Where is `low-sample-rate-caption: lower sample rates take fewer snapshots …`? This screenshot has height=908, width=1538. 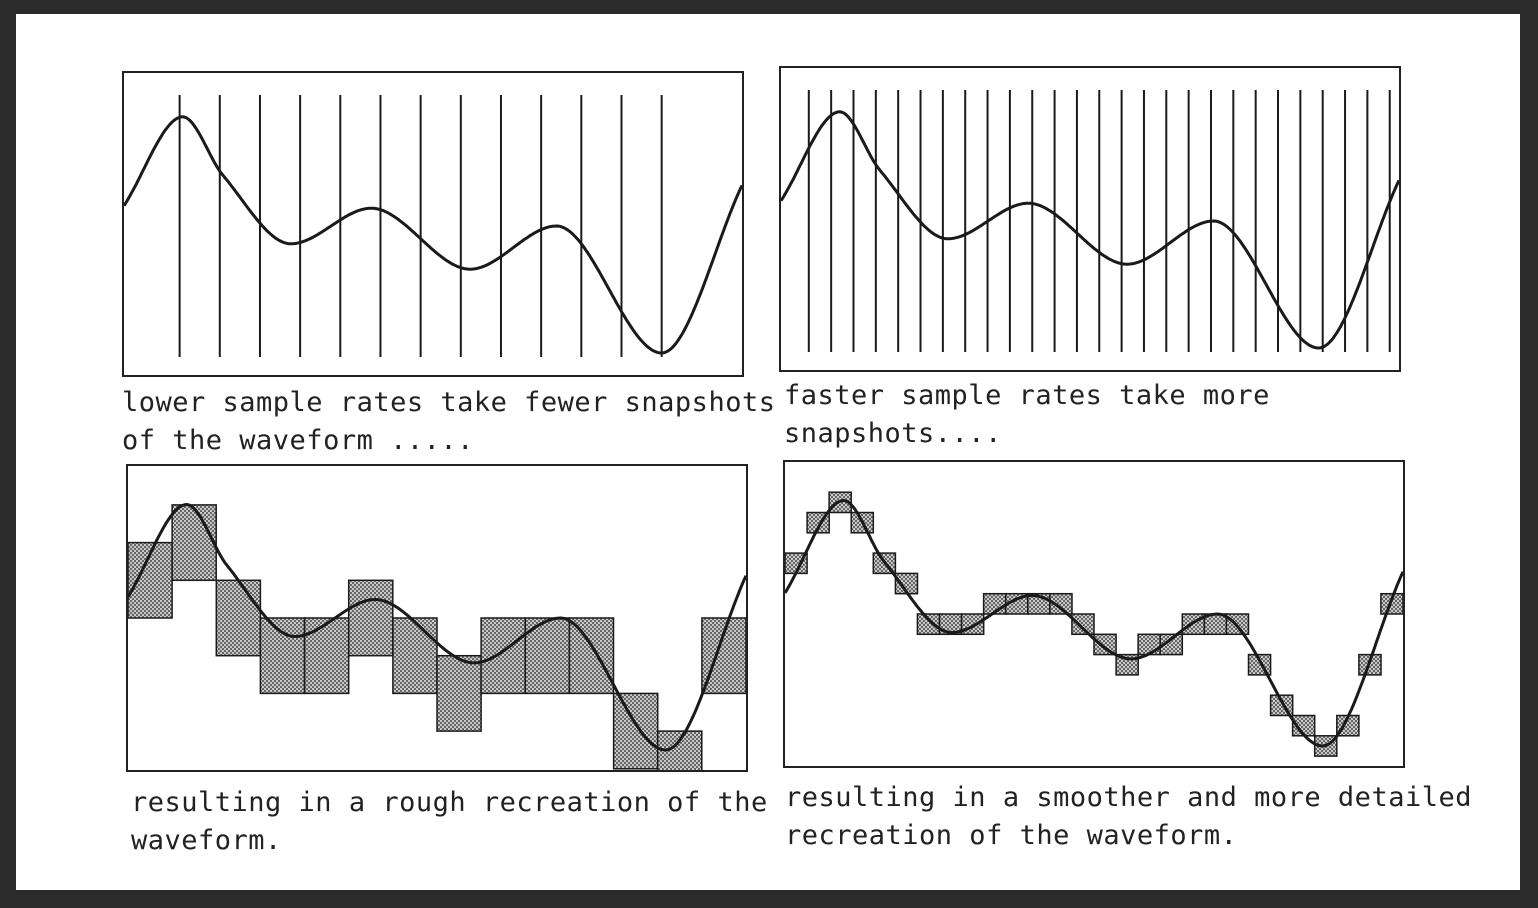 low-sample-rate-caption: lower sample rates take fewer snapshots … is located at coordinates (449, 421).